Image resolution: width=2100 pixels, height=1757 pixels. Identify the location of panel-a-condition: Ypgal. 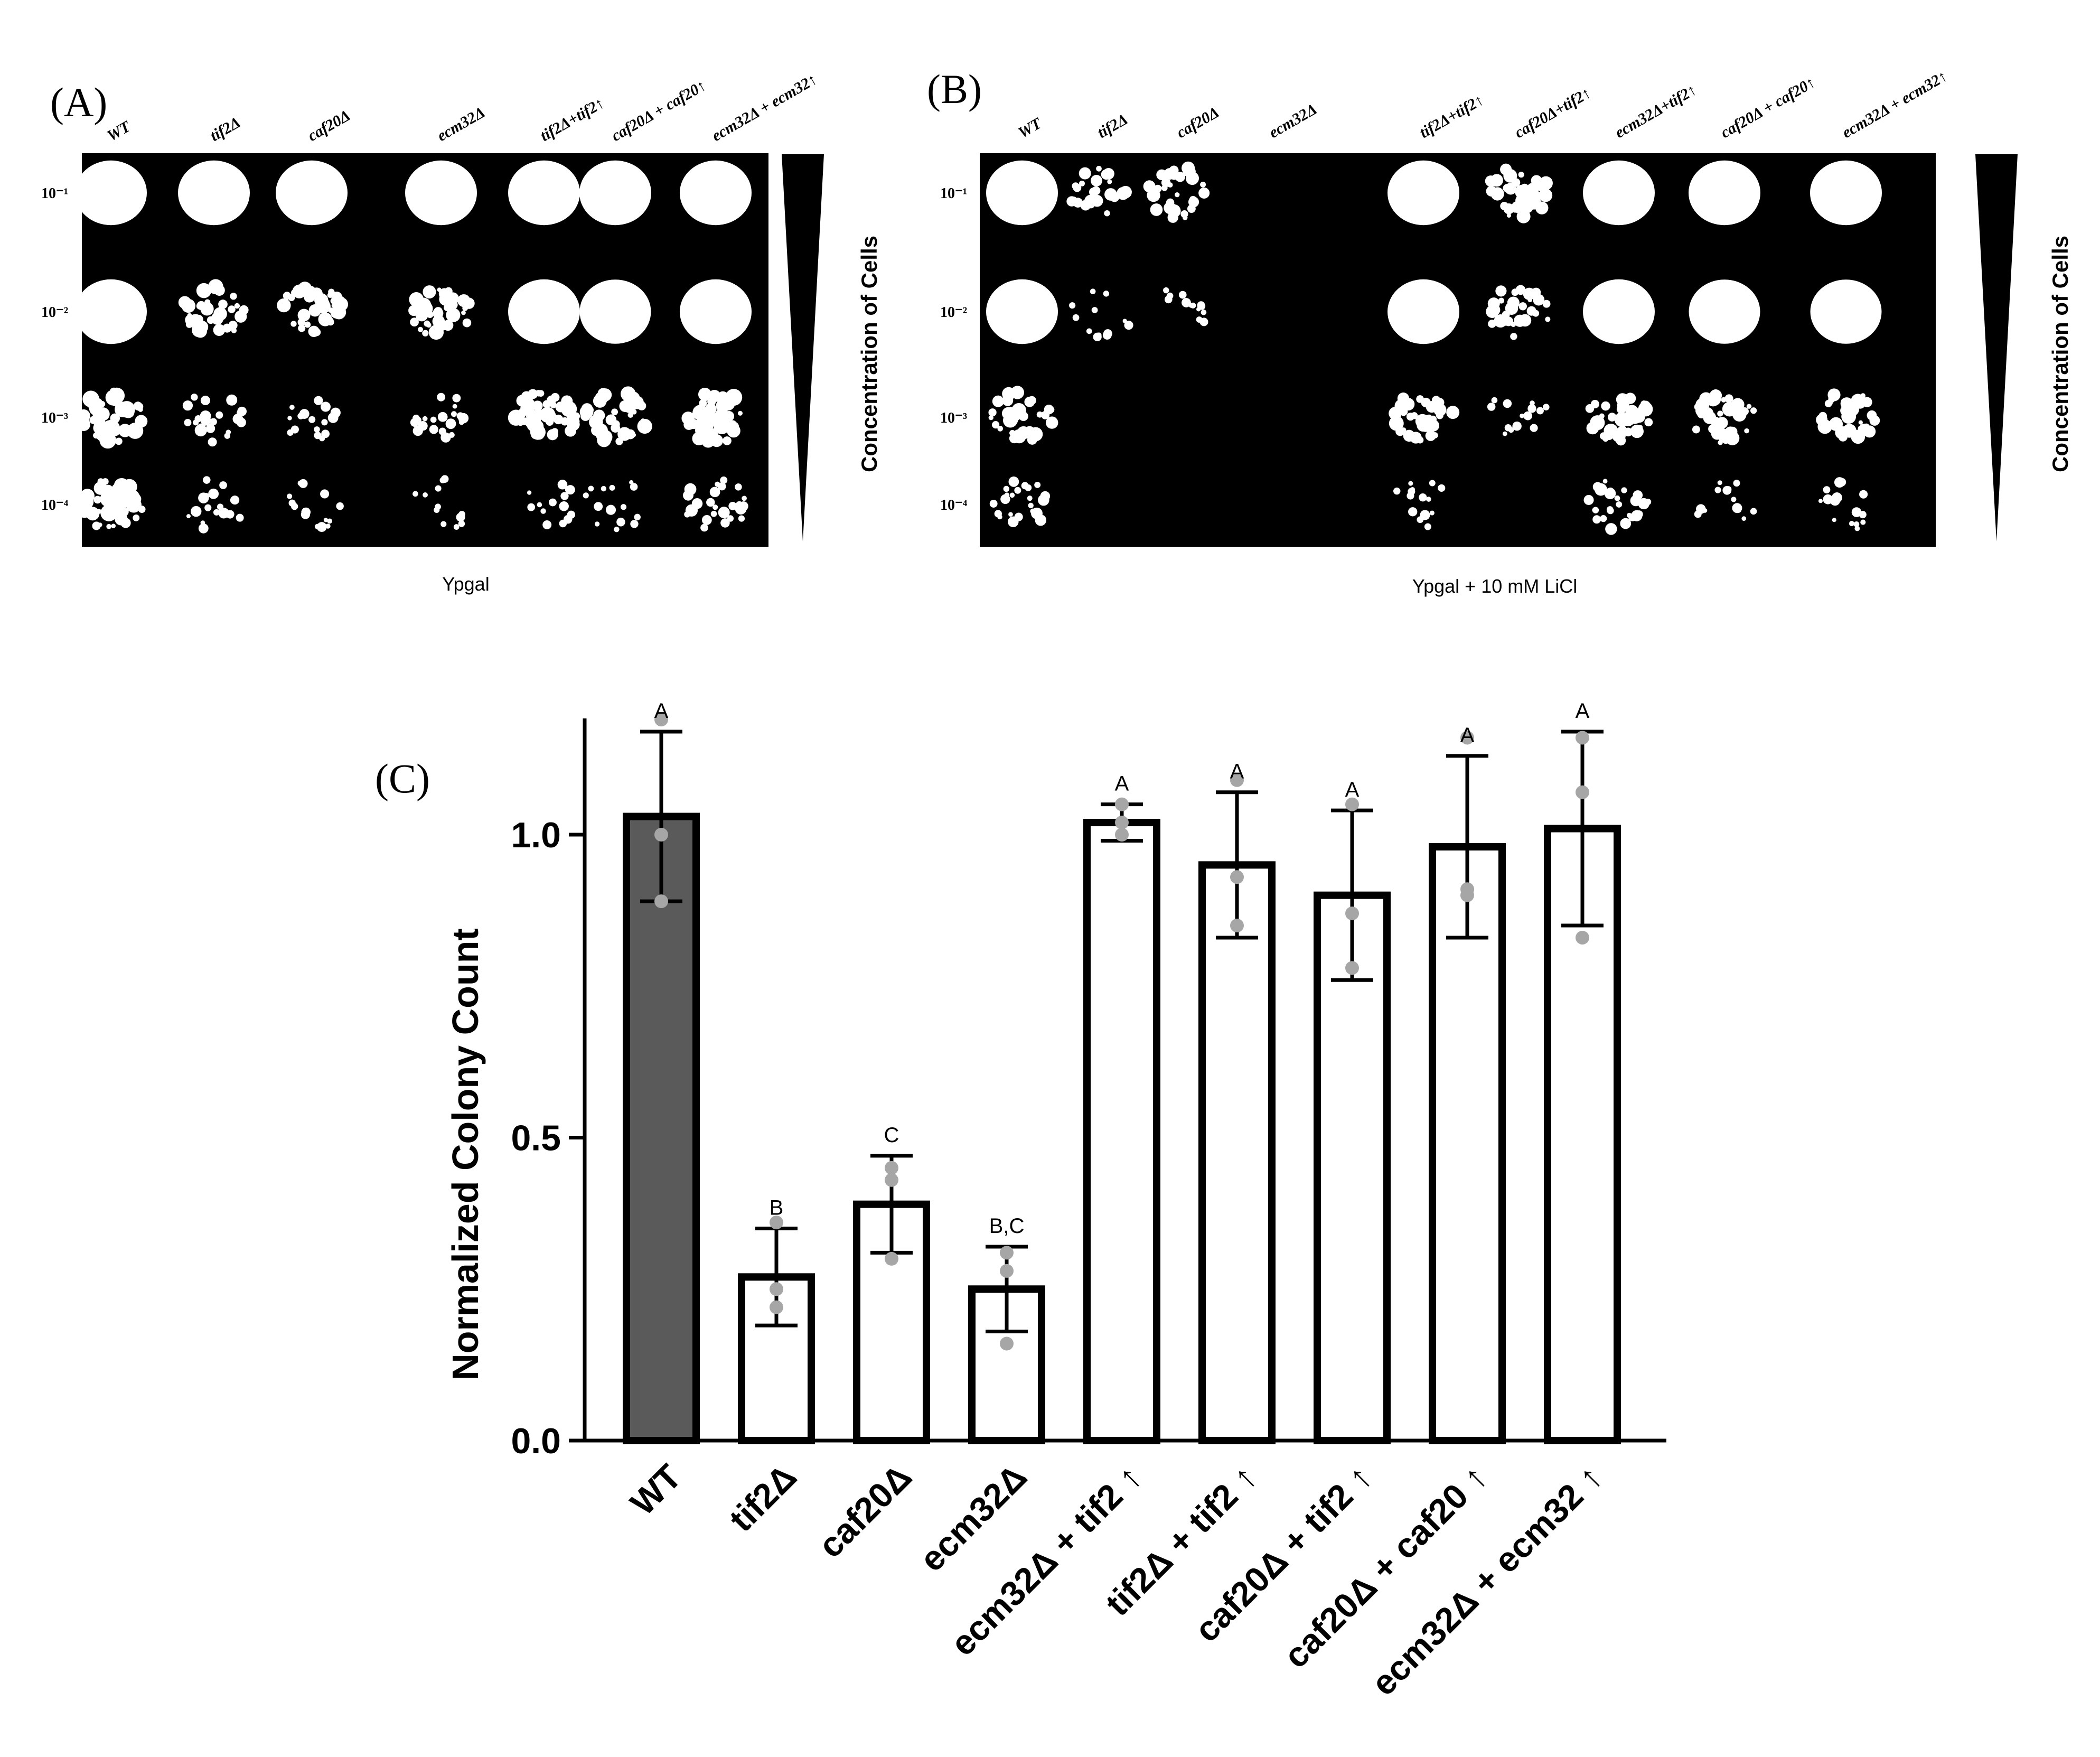
(465, 584).